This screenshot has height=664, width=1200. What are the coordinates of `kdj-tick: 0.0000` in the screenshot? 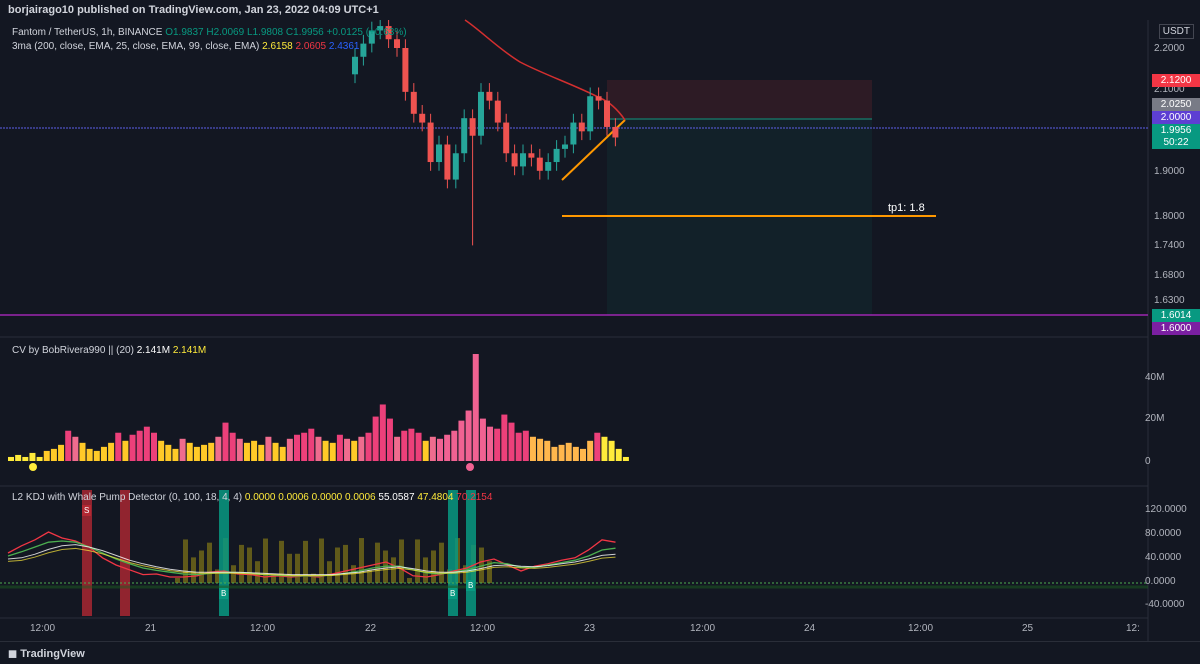 It's located at (1160, 581).